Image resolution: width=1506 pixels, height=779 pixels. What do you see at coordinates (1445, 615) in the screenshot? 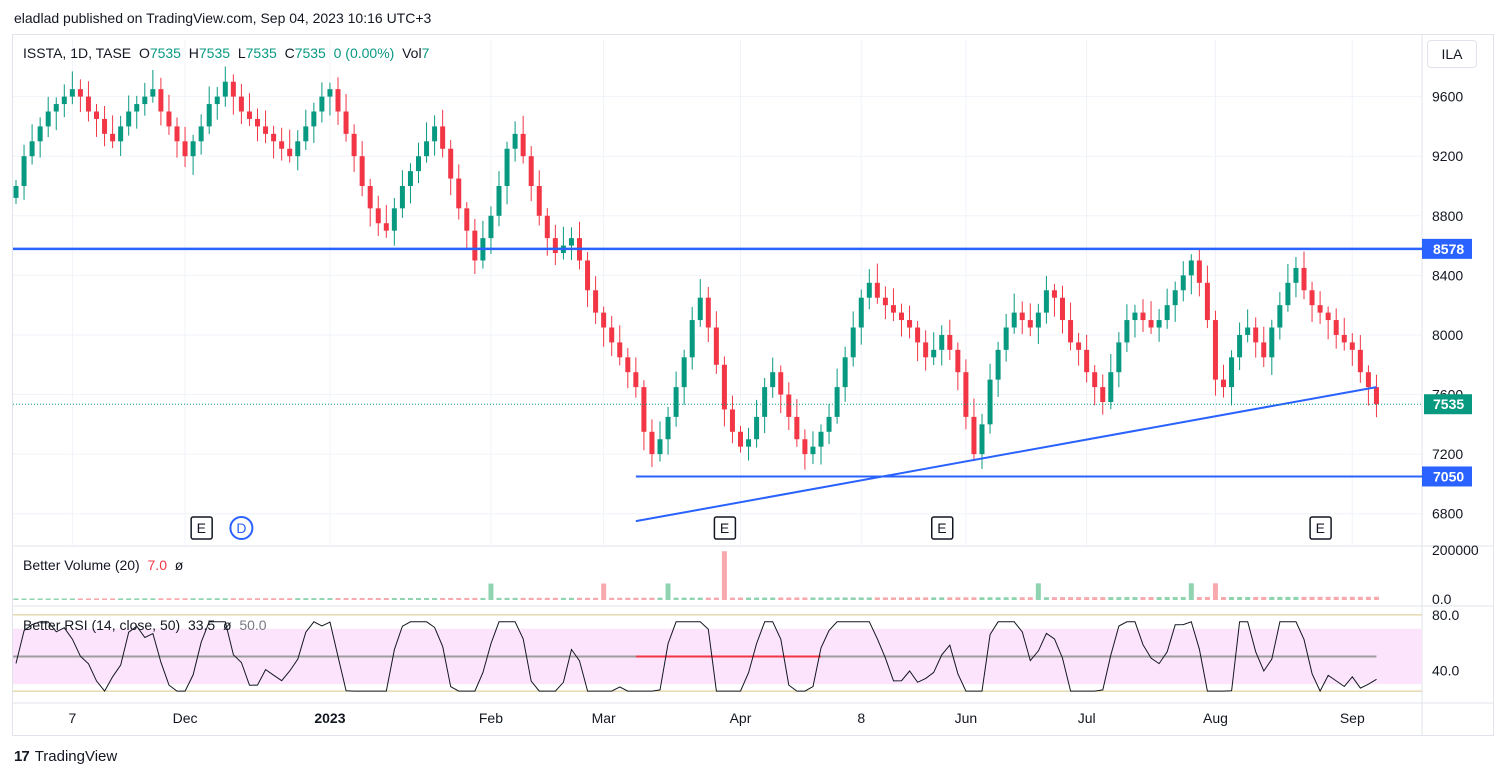
I see `rsi-axis-label: 80.0` at bounding box center [1445, 615].